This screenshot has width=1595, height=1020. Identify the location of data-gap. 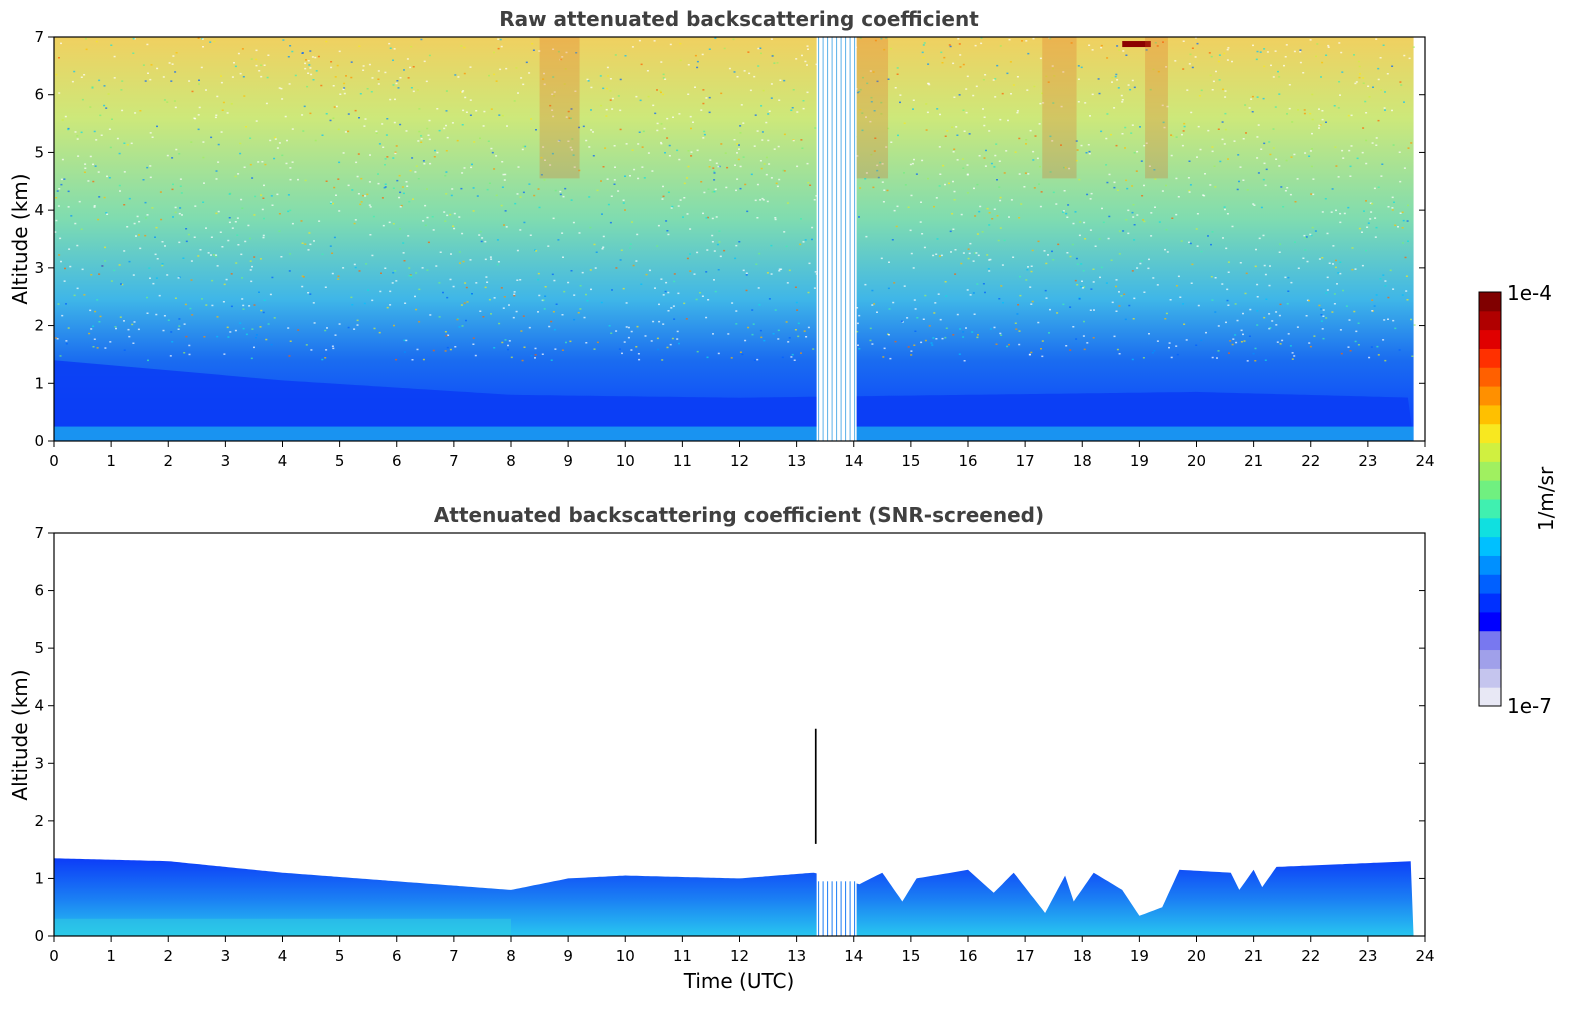
(836, 734).